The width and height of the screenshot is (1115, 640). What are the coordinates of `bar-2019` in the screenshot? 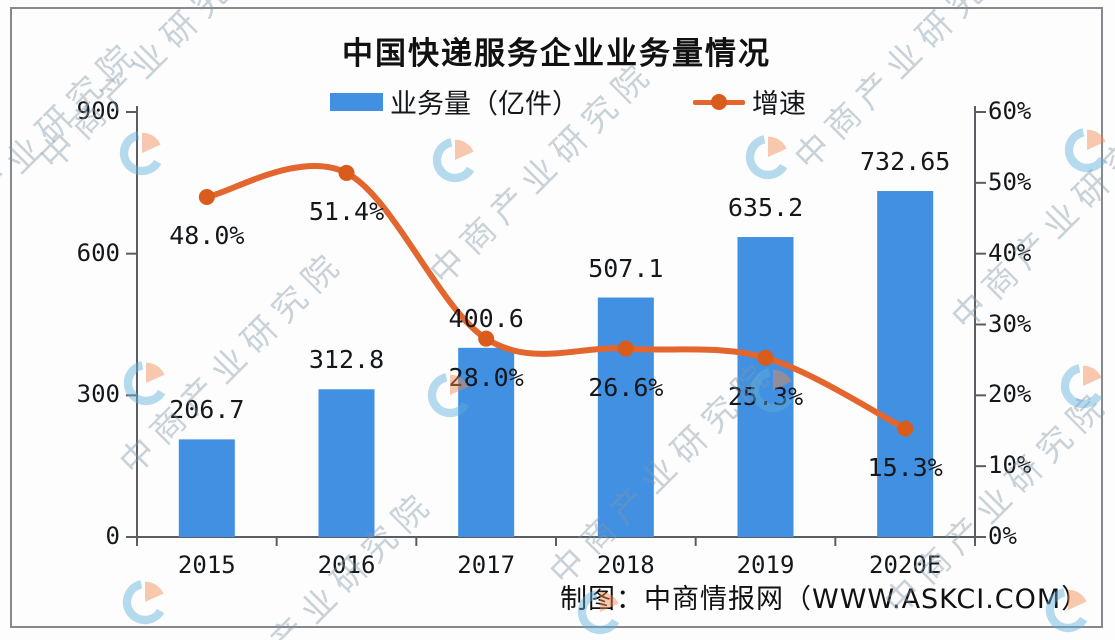 It's located at (765, 387).